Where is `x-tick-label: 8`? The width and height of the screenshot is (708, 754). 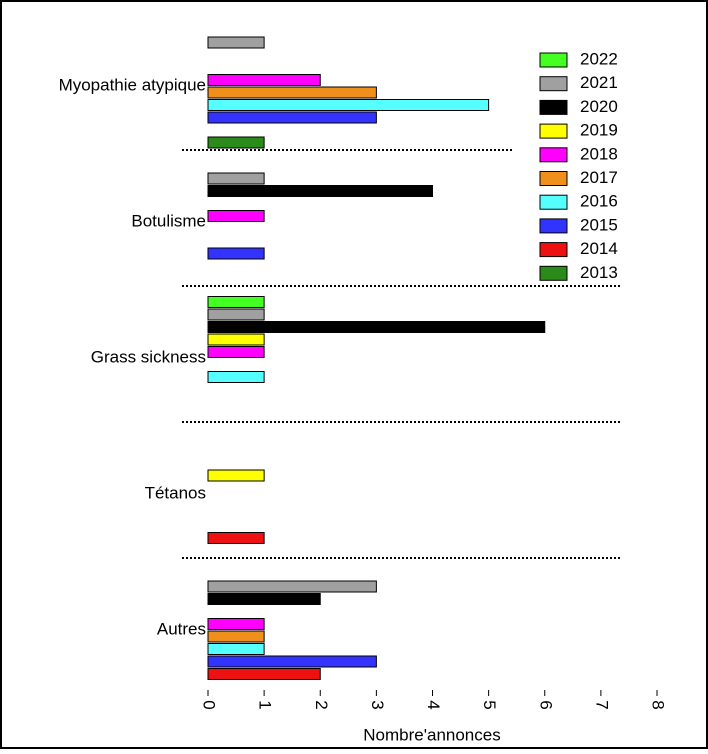 x-tick-label: 8 is located at coordinates (658, 704).